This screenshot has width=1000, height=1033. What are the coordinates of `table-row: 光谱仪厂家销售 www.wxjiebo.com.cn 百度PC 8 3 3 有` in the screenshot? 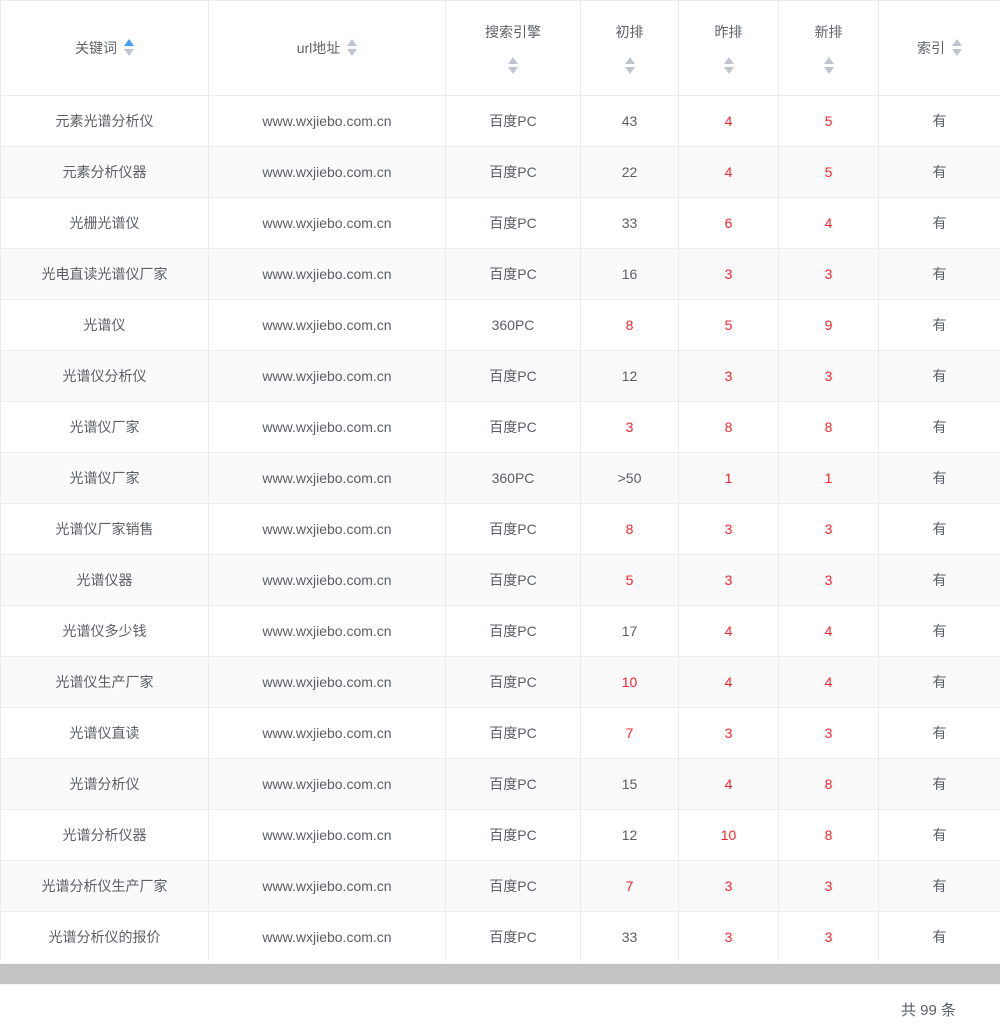 It's located at (500, 529).